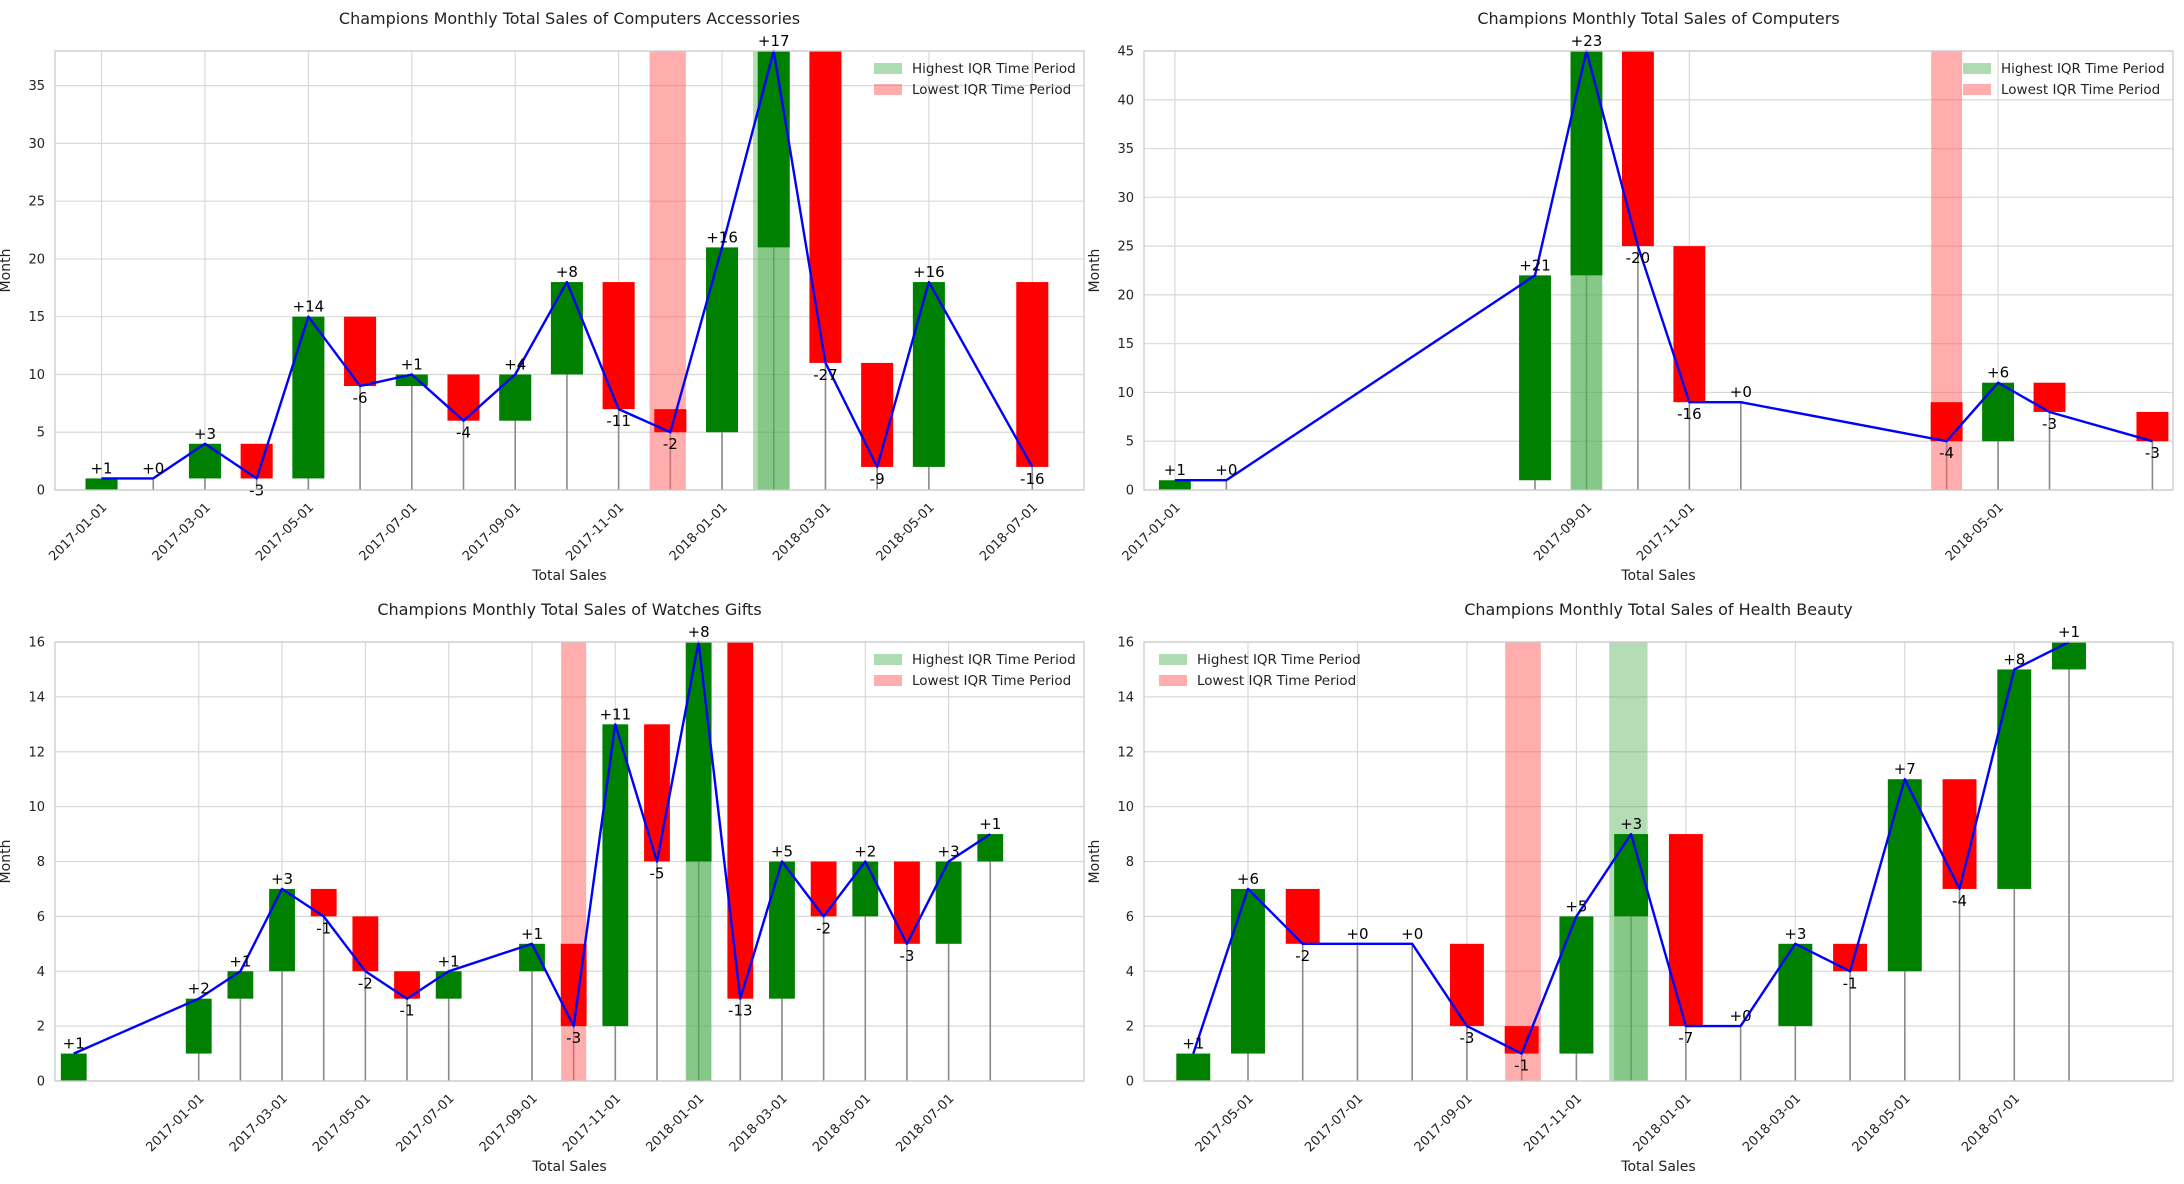  I want to click on x-tick-label: 2017-09-01, so click(509, 1123).